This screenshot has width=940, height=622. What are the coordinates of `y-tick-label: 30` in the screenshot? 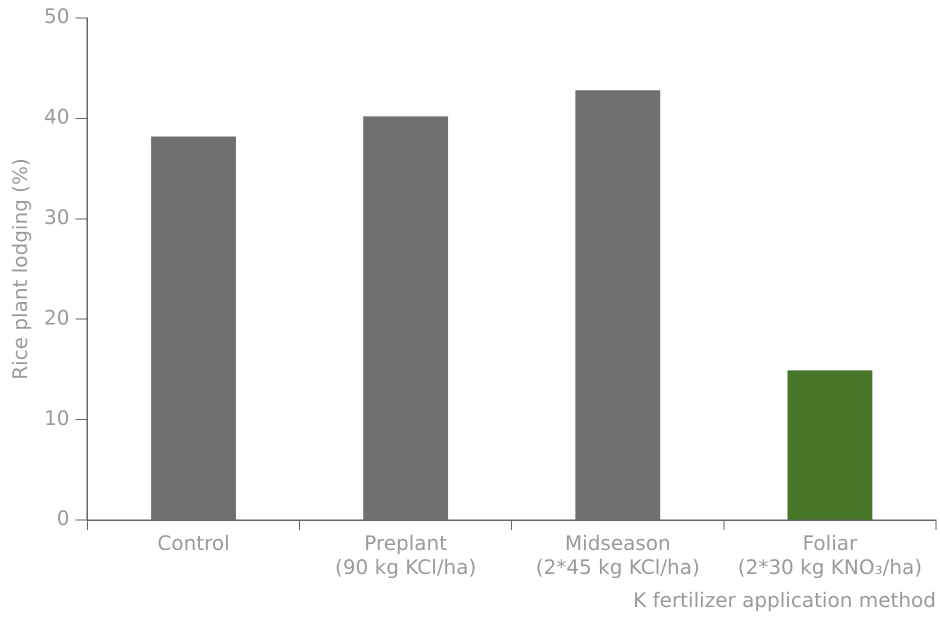 It's located at (57, 217).